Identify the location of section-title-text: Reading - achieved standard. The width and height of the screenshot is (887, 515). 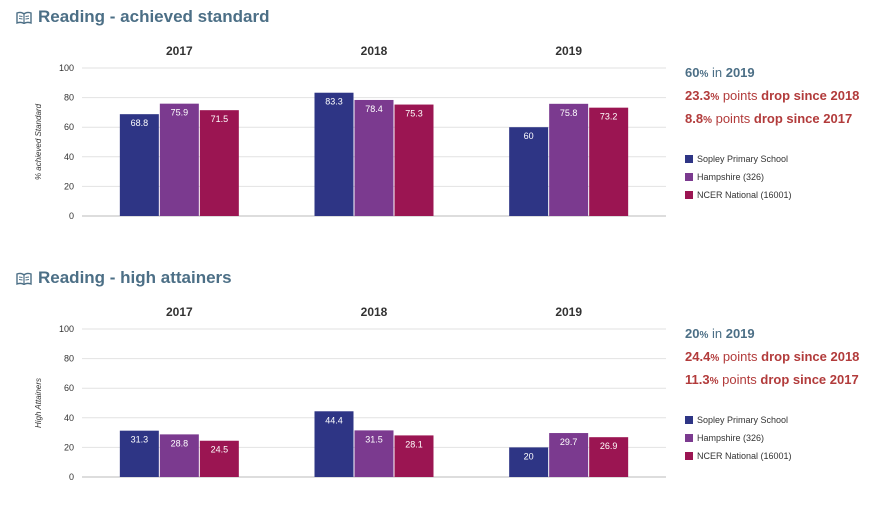
(154, 16).